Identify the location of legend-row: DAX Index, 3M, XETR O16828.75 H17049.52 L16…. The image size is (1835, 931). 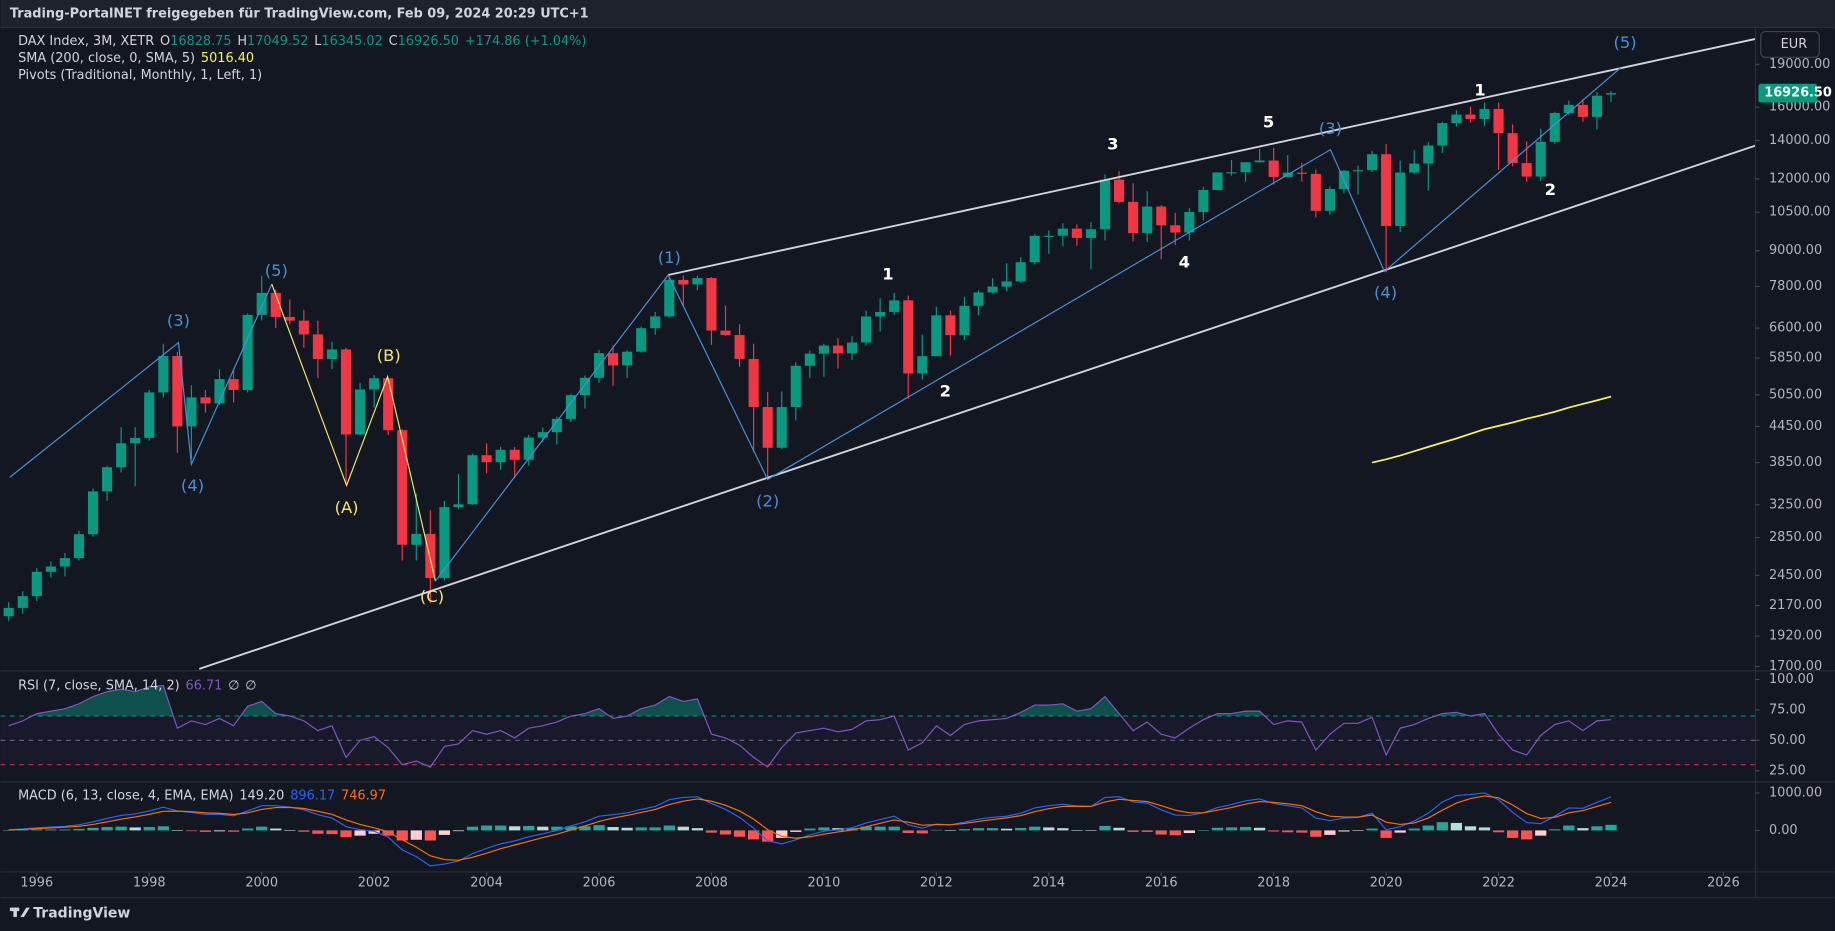
(302, 40).